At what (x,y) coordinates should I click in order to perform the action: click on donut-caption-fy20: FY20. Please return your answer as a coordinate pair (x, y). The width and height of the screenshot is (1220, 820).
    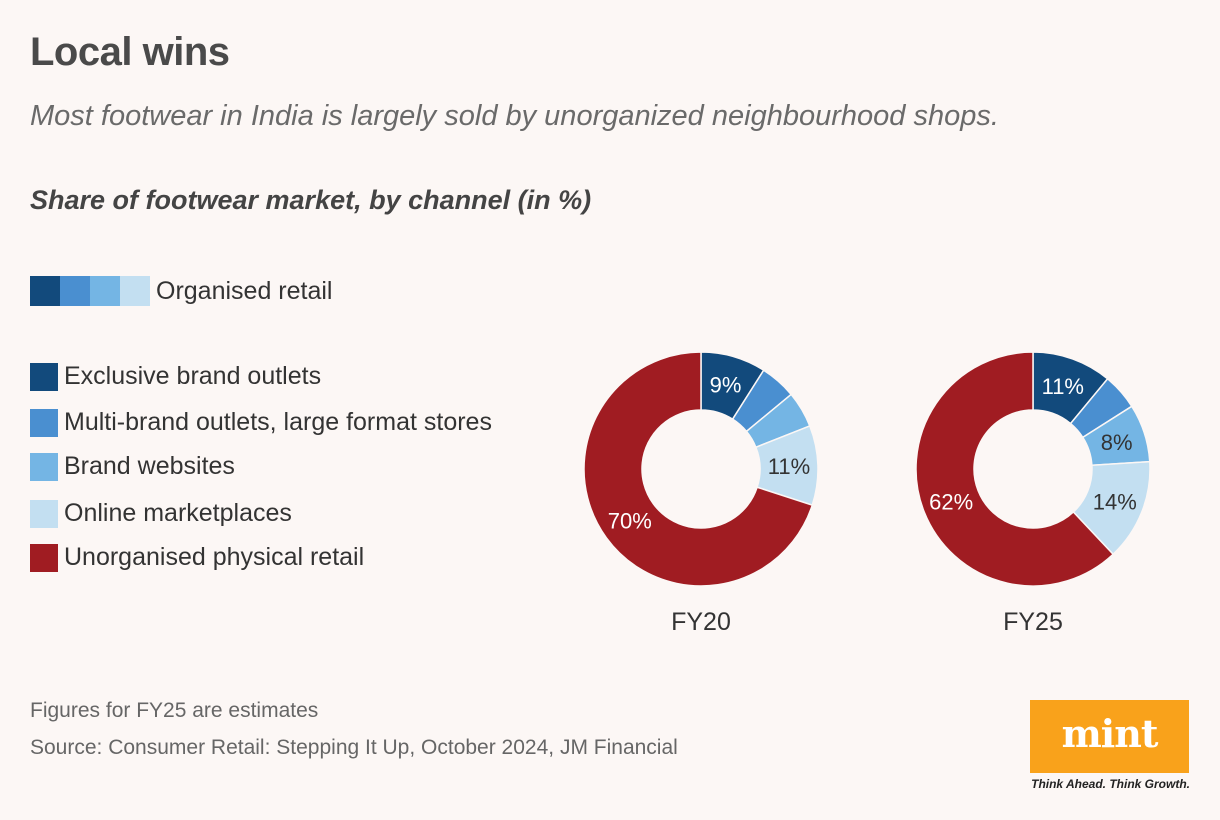
    Looking at the image, I should click on (701, 622).